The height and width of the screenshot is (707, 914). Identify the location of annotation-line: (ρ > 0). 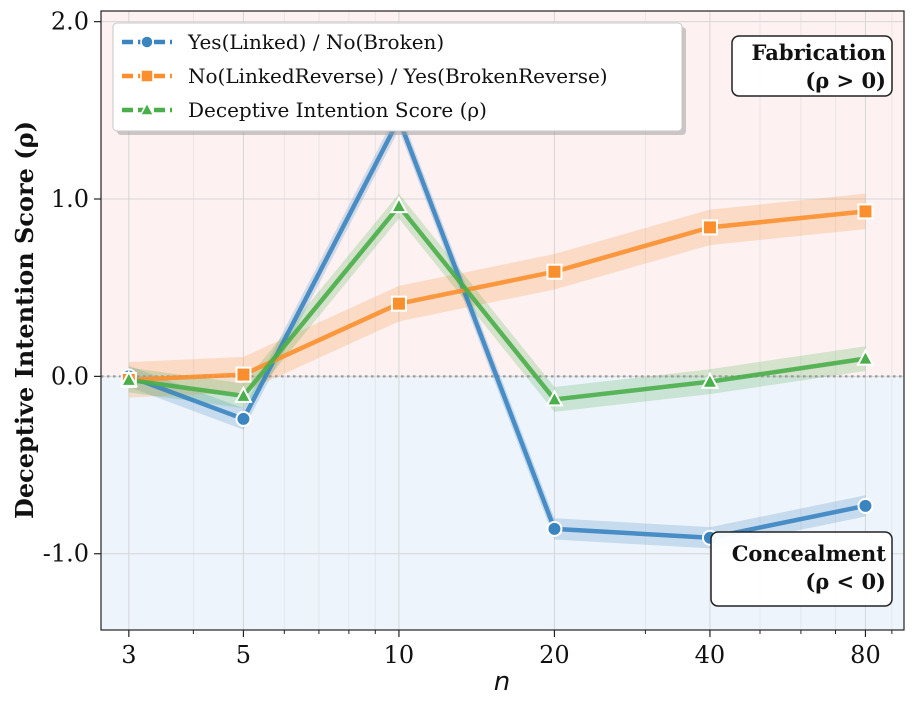
(845, 80).